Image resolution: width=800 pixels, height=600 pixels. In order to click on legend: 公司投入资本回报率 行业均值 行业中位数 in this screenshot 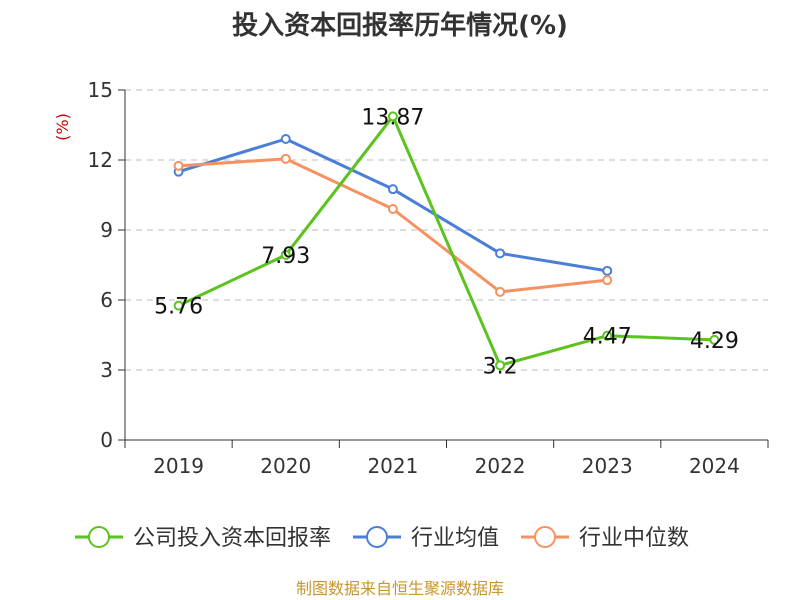, I will do `click(382, 538)`.